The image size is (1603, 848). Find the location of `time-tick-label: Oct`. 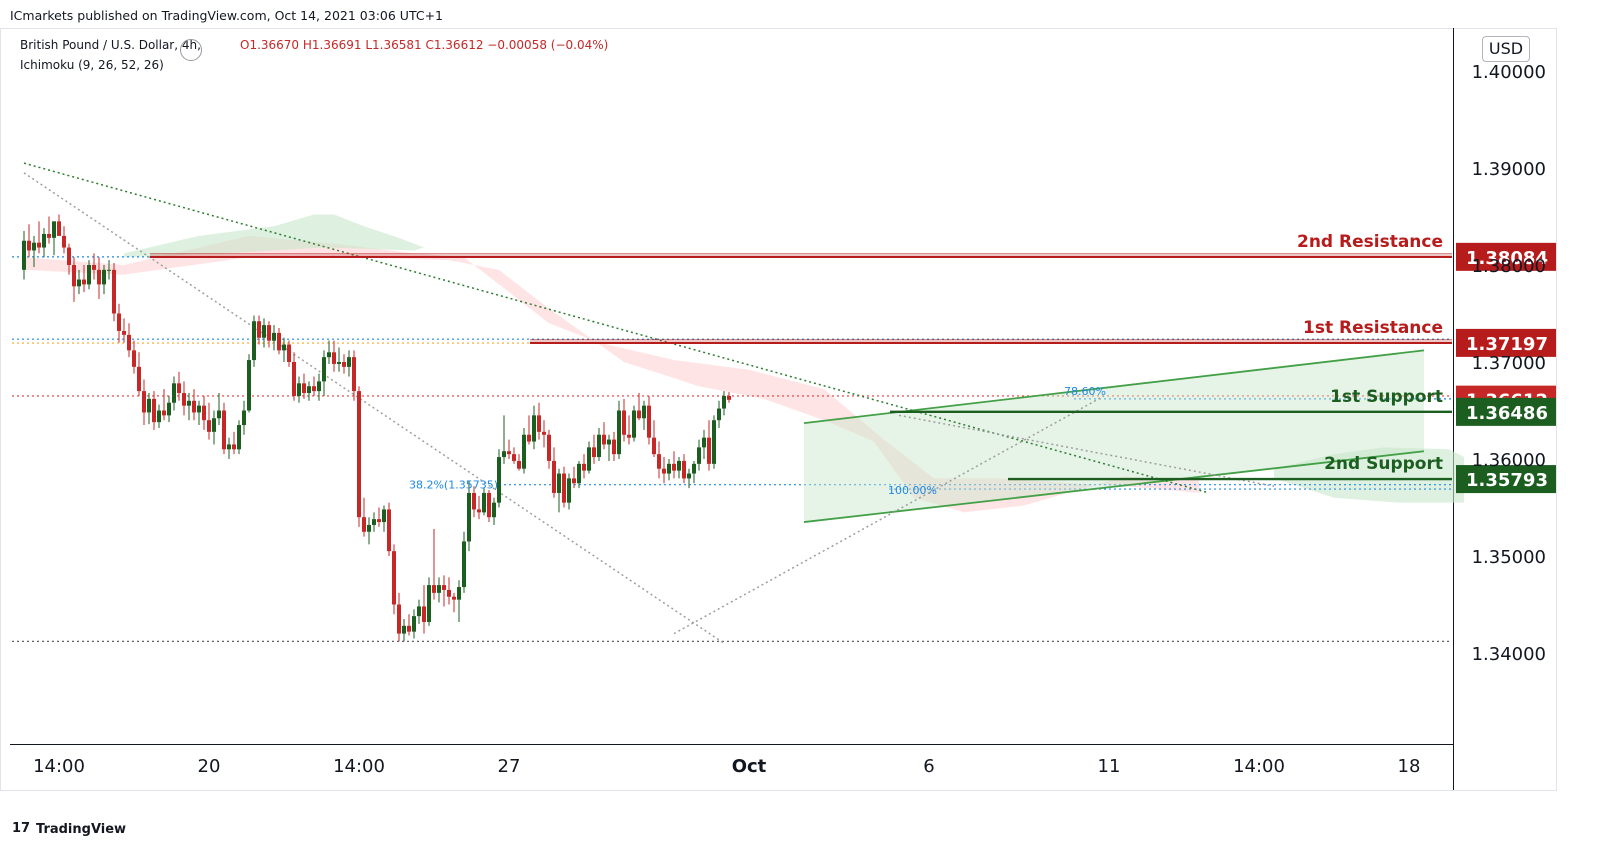

time-tick-label: Oct is located at coordinates (749, 766).